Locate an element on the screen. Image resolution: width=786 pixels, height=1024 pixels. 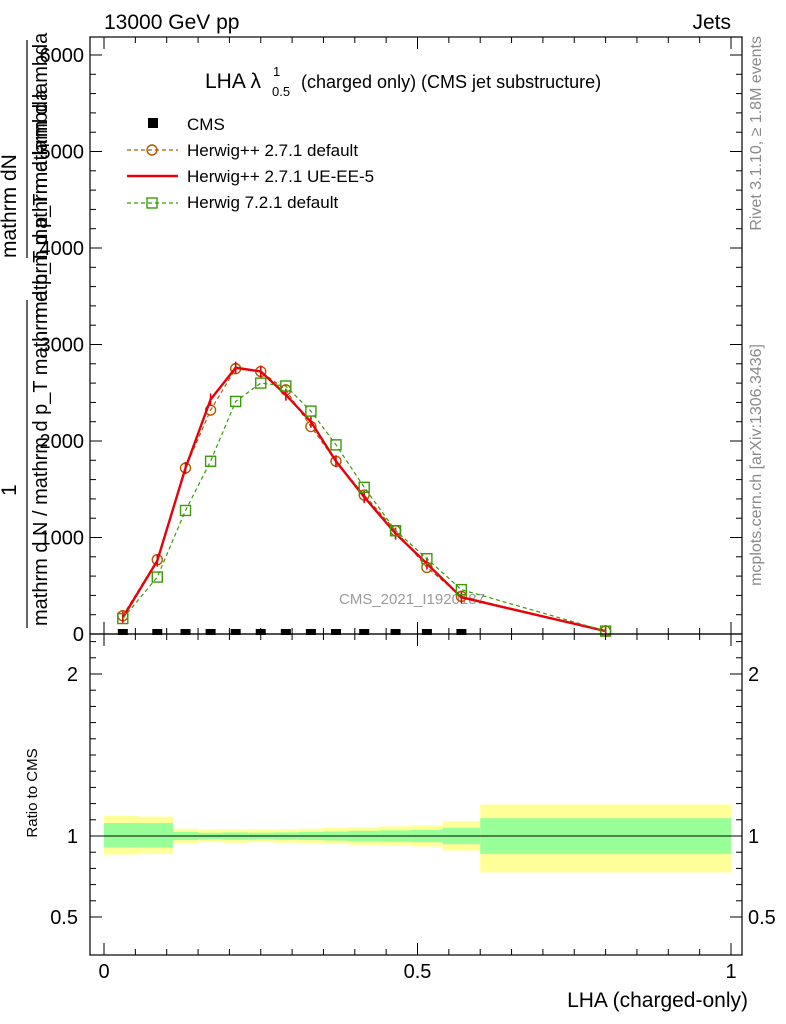
x-axis-label: LHA (charged-only) is located at coordinates (657, 1000).